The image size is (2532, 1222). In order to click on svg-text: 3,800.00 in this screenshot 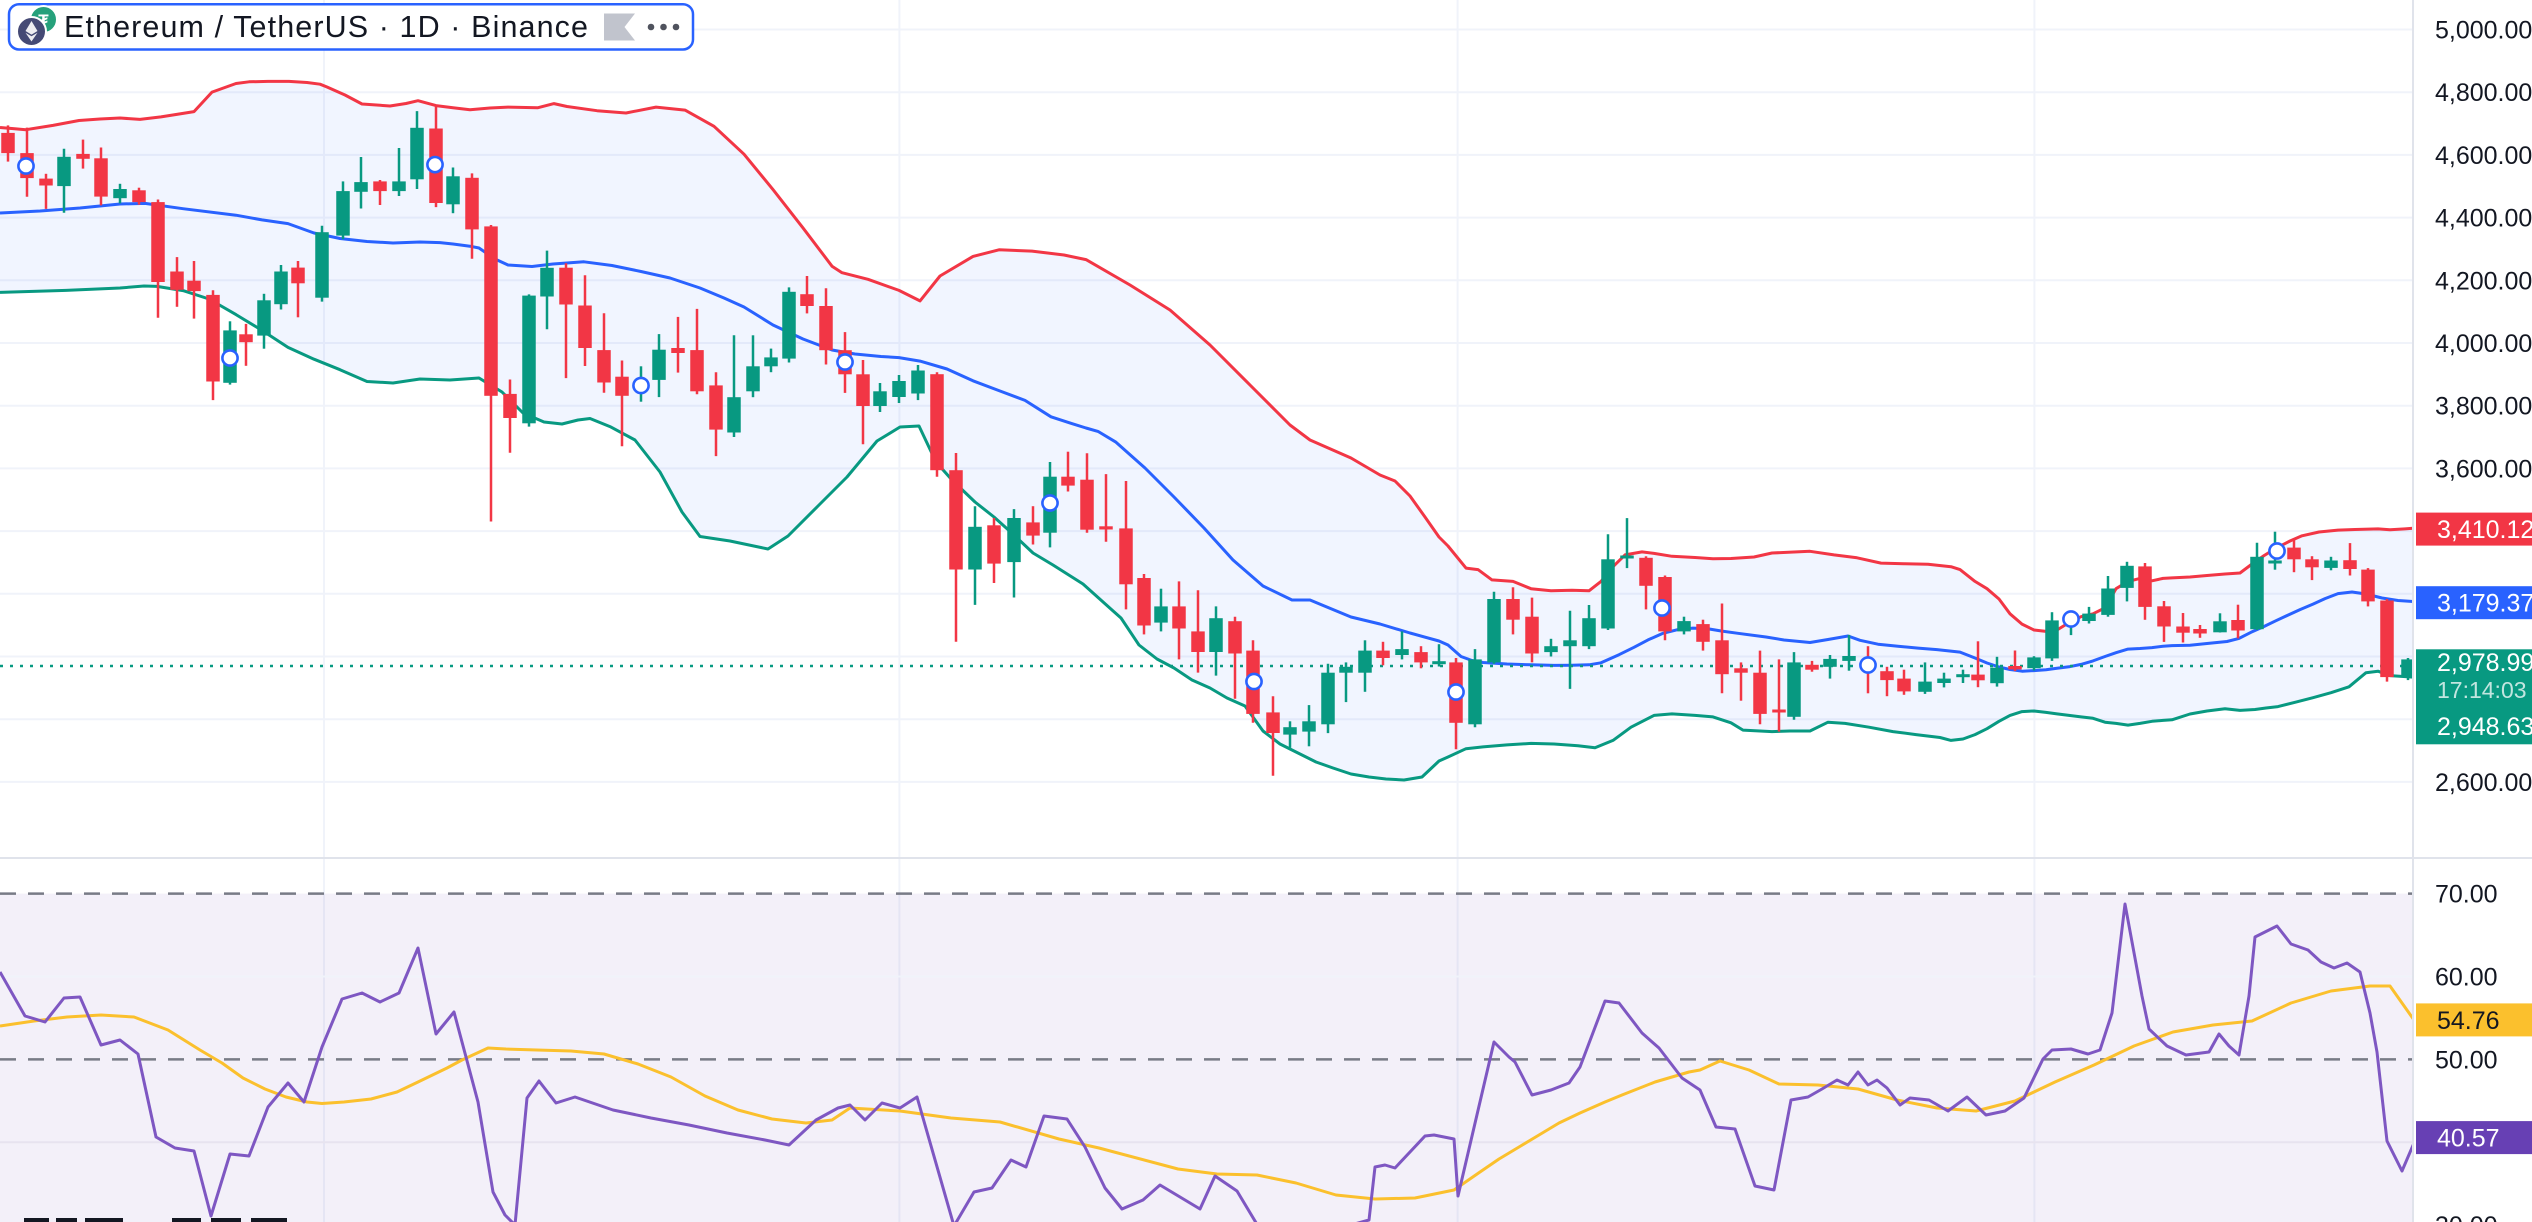, I will do `click(2483, 407)`.